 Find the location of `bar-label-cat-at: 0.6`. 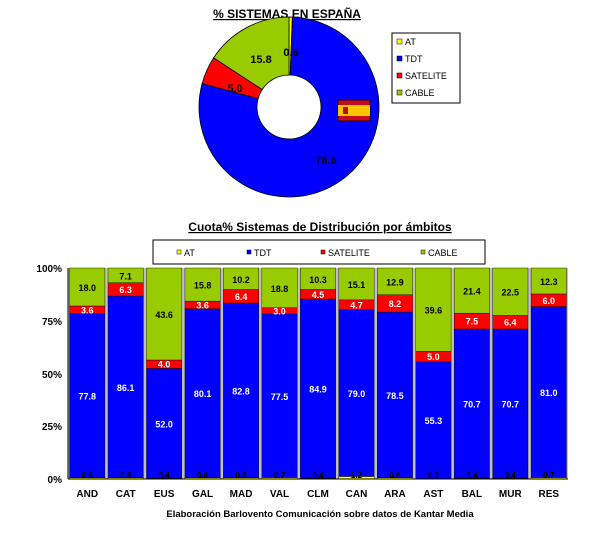

bar-label-cat-at: 0.6 is located at coordinates (126, 475).